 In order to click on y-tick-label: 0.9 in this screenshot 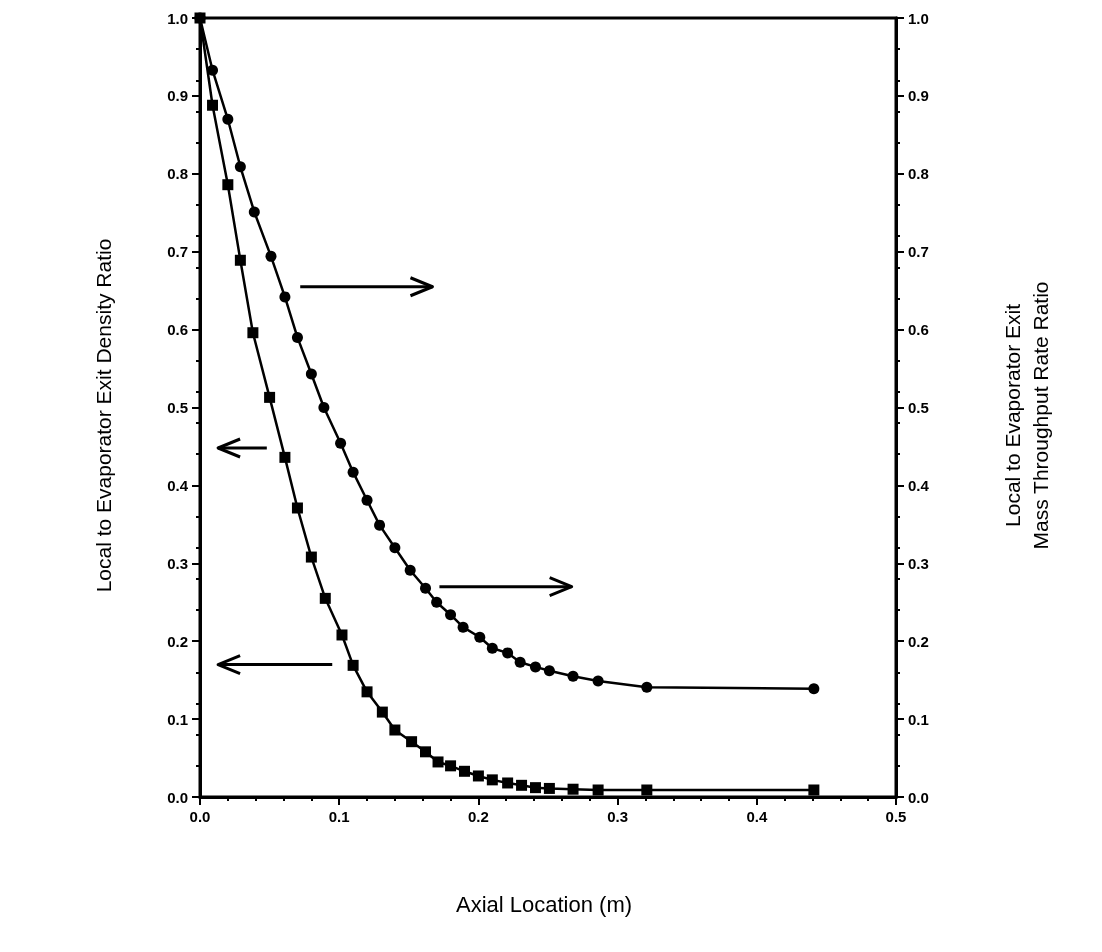, I will do `click(177, 96)`.